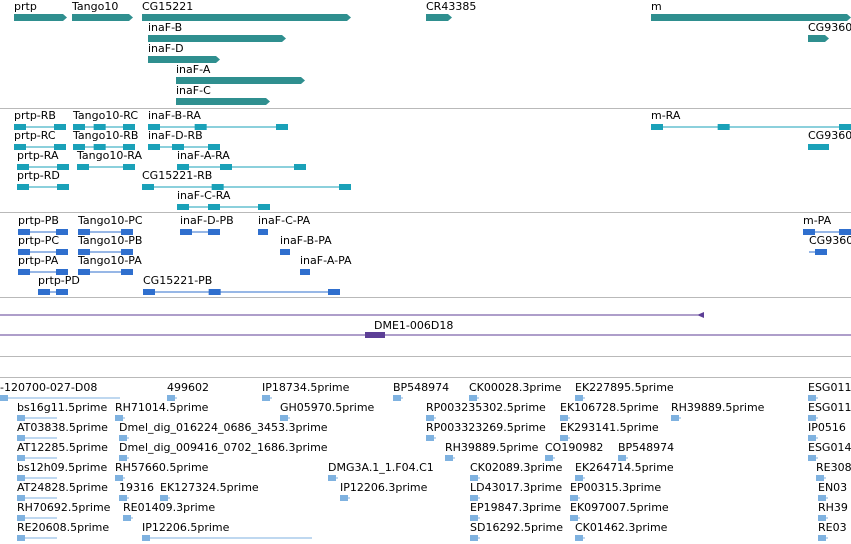  I want to click on est-feature-label: CO190982, so click(574, 447).